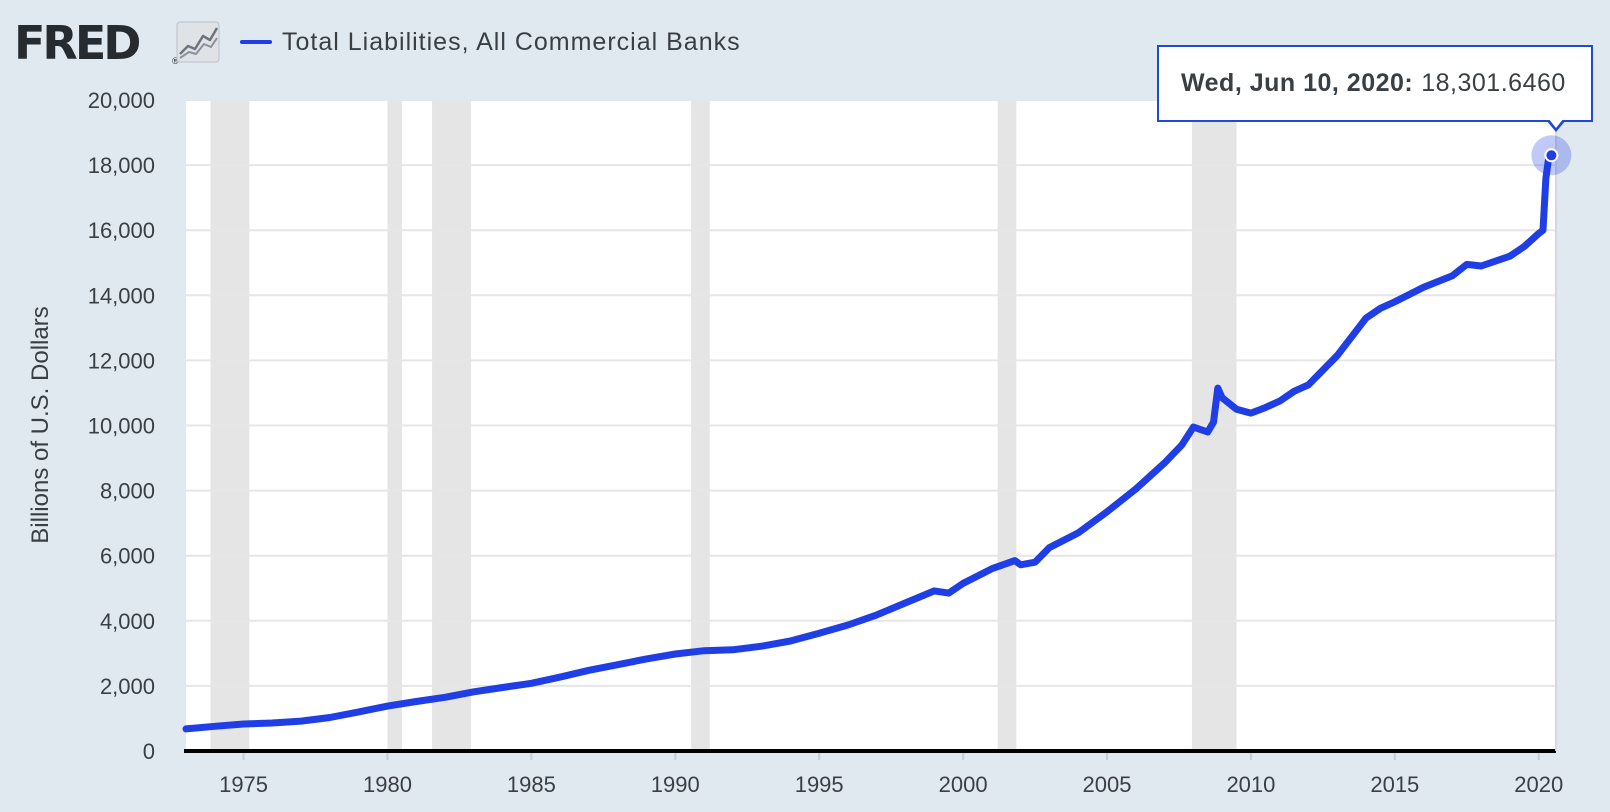  I want to click on data-tooltip: Wed, Jun 10, 2020: 18,301.6460, so click(1375, 83).